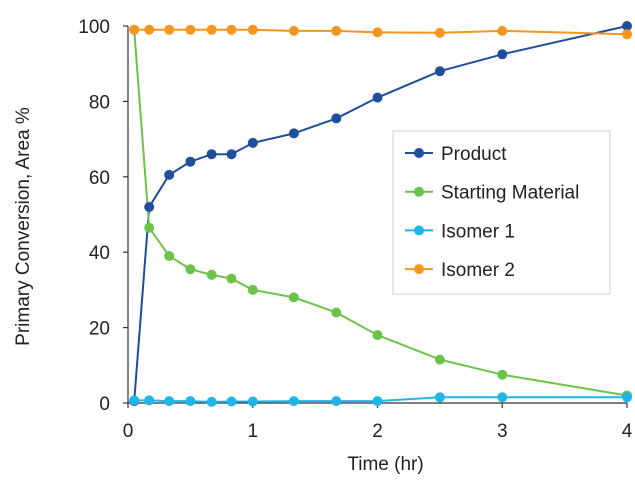  Describe the element at coordinates (478, 231) in the screenshot. I see `legend-label-isomer-1: Isomer 1` at that location.